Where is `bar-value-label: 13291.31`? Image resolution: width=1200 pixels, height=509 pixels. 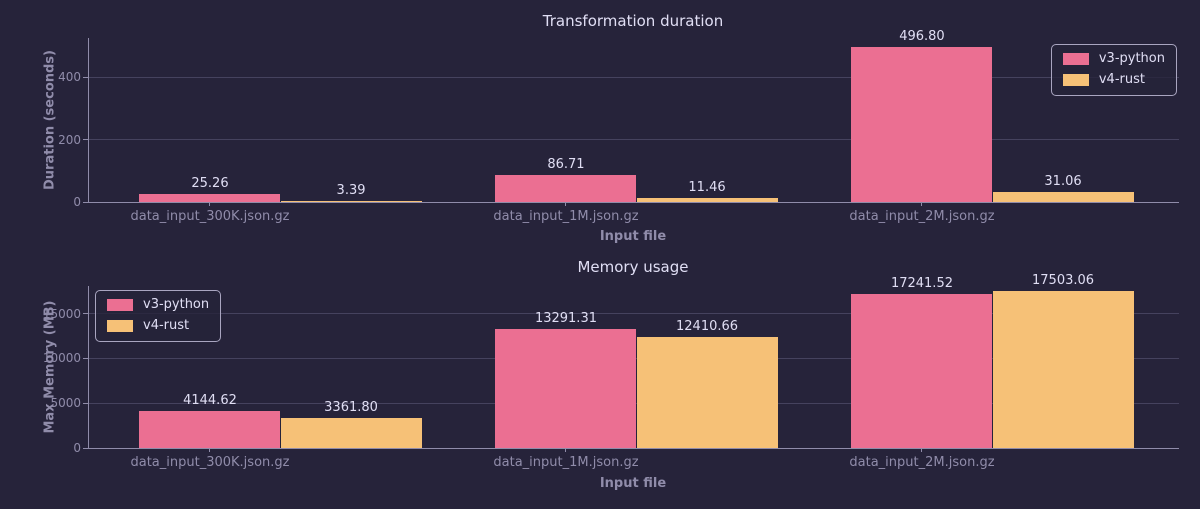 bar-value-label: 13291.31 is located at coordinates (565, 319).